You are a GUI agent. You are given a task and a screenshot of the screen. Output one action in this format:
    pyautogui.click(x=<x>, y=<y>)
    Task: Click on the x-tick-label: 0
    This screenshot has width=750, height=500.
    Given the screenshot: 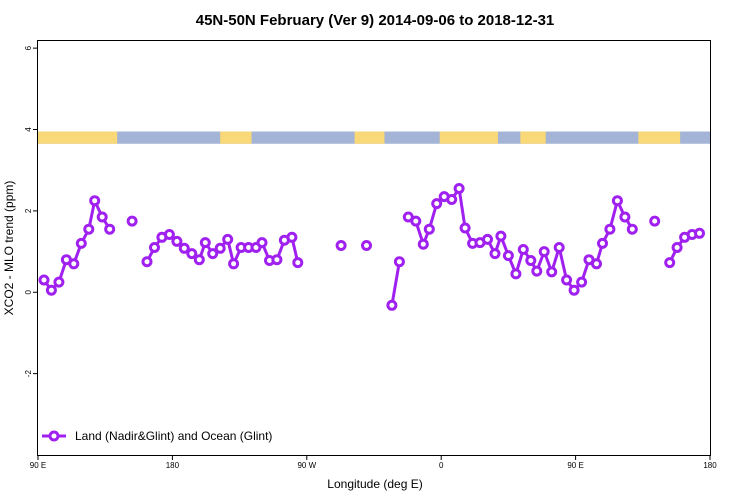 What is the action you would take?
    pyautogui.click(x=441, y=465)
    